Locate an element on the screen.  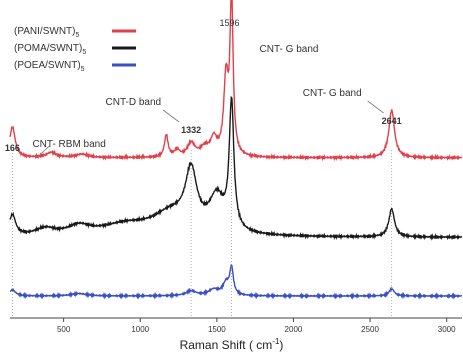
x-tick-label-500: 500 is located at coordinates (64, 329).